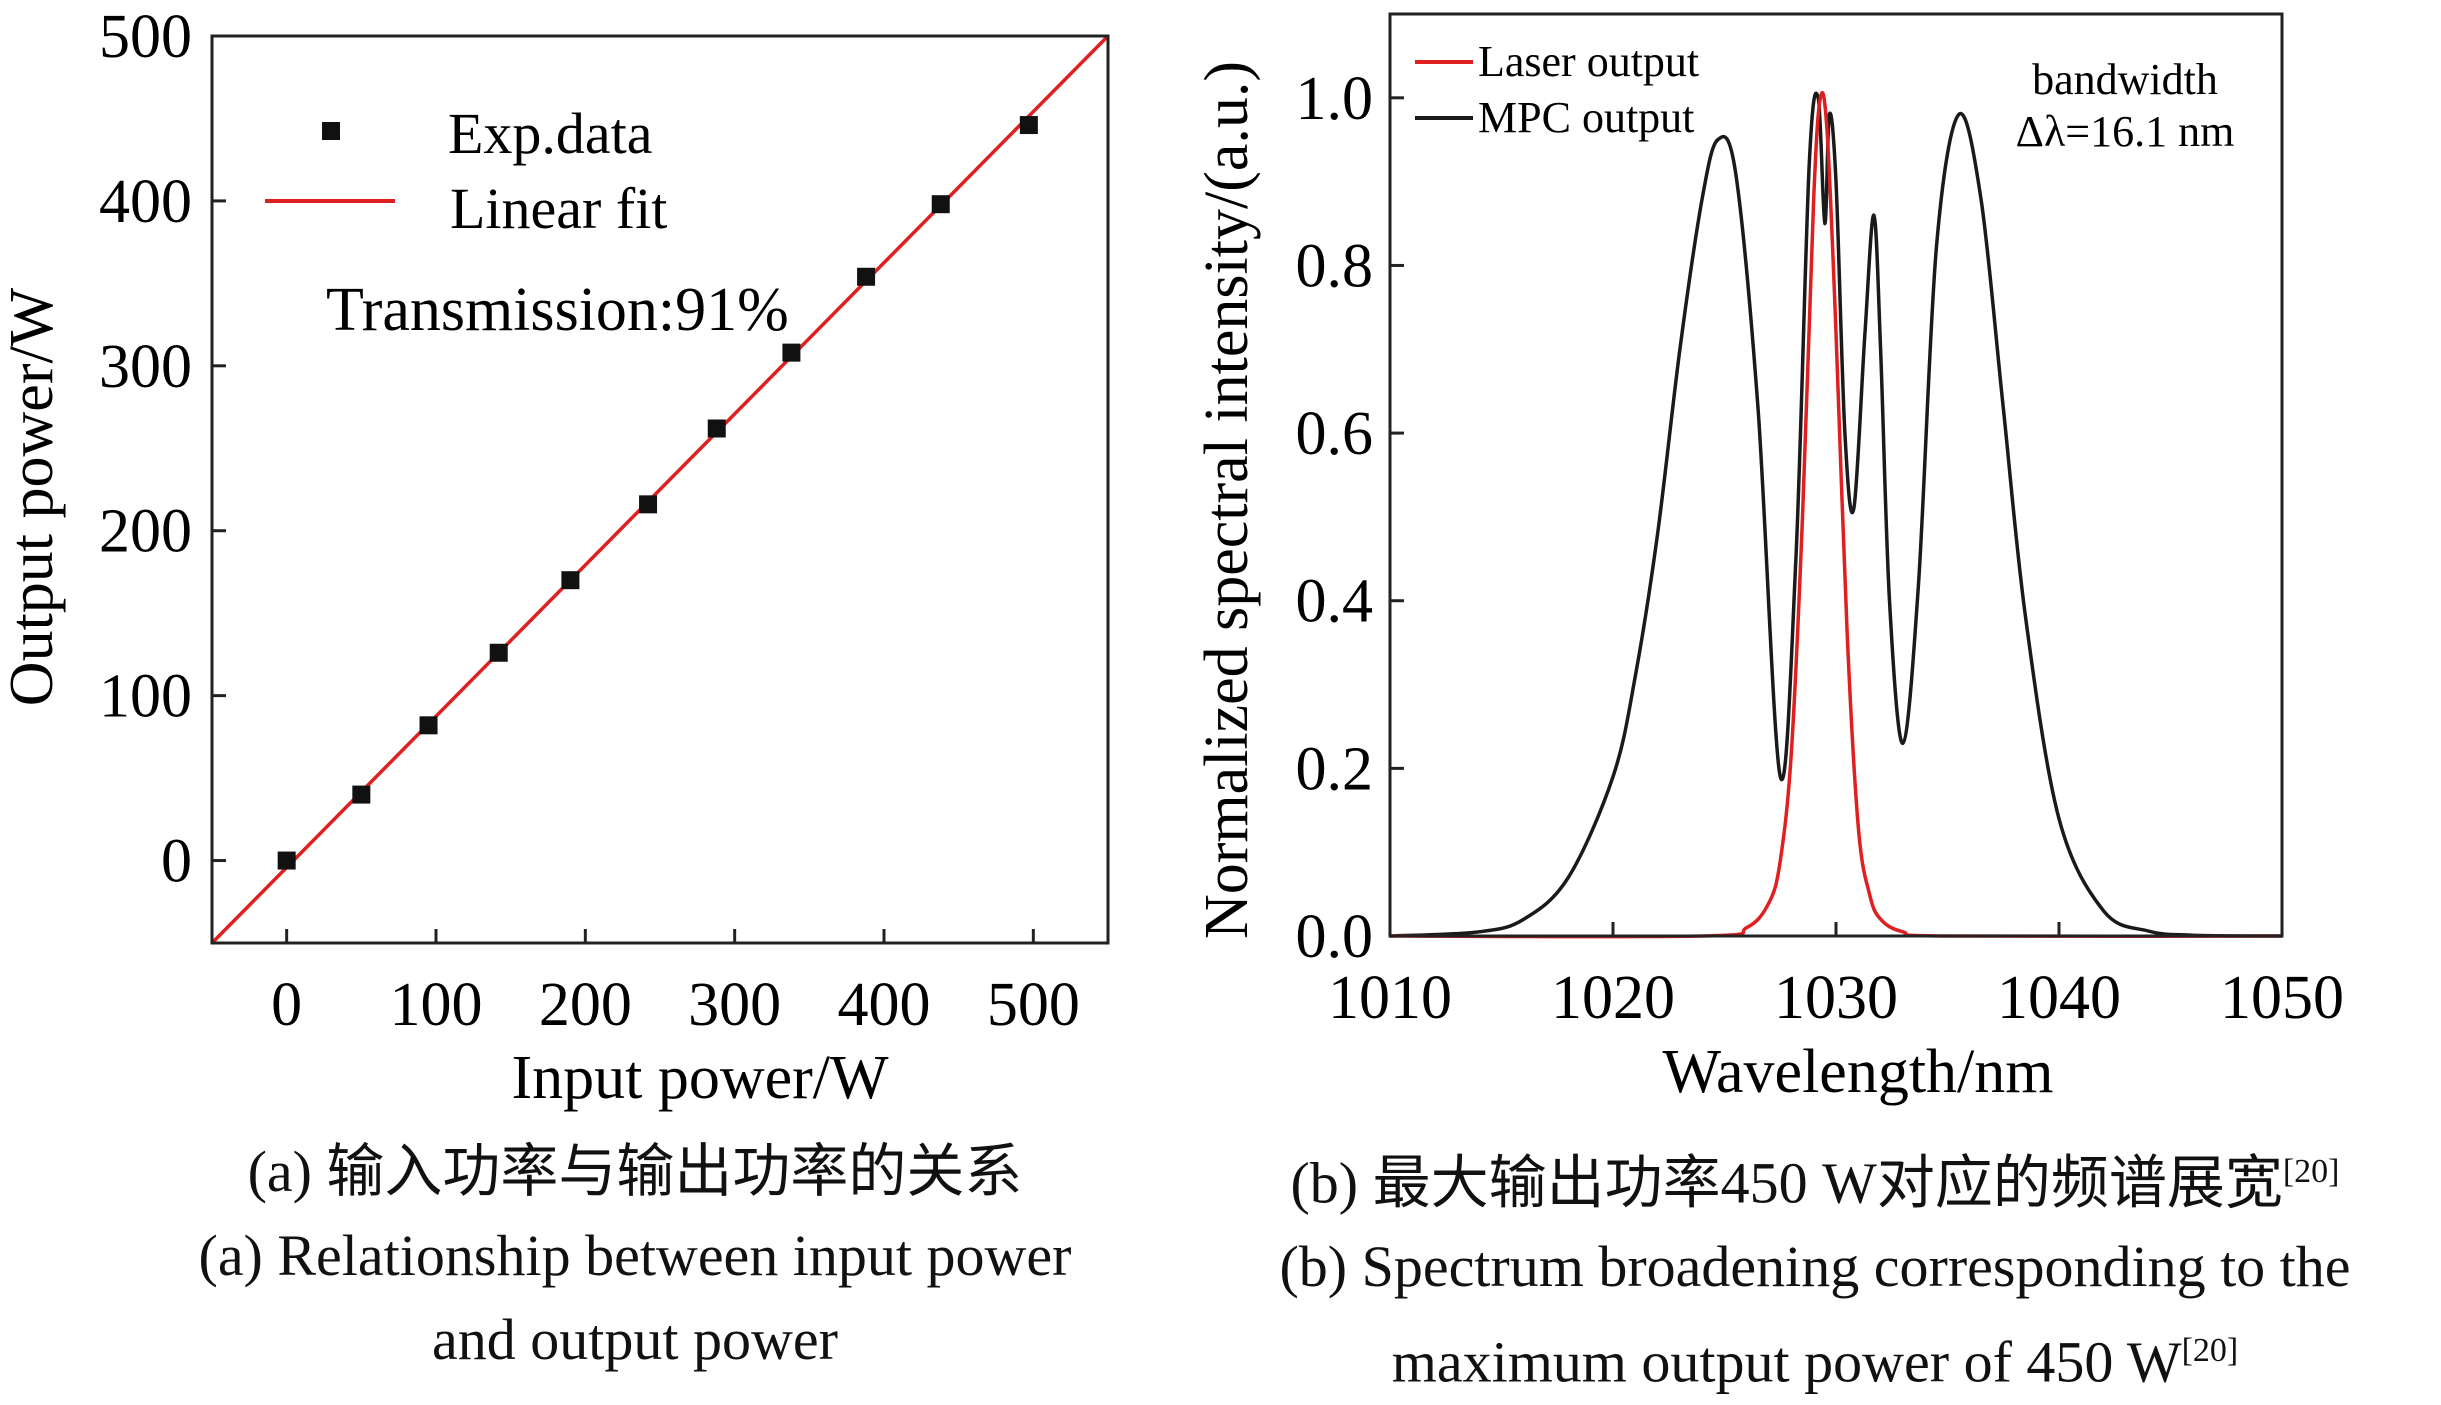 This screenshot has width=2441, height=1405. I want to click on chart-b-y-tick-label: 1.0, so click(1335, 99).